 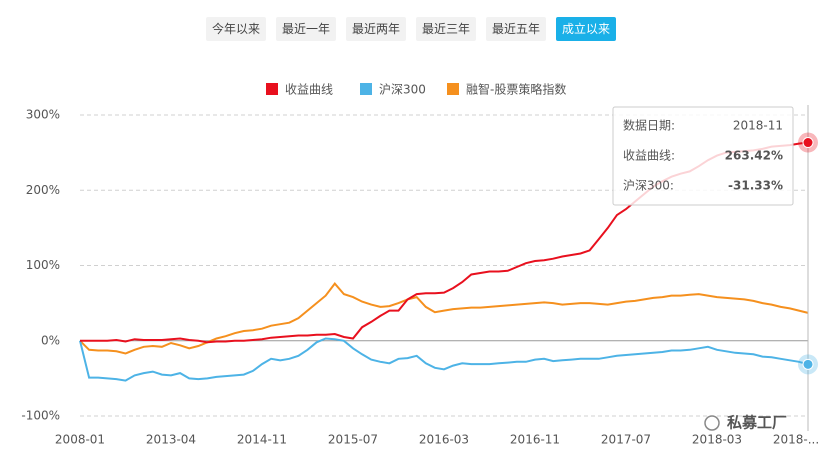 I want to click on tooltip-date-label: 数据日期:, so click(x=649, y=125).